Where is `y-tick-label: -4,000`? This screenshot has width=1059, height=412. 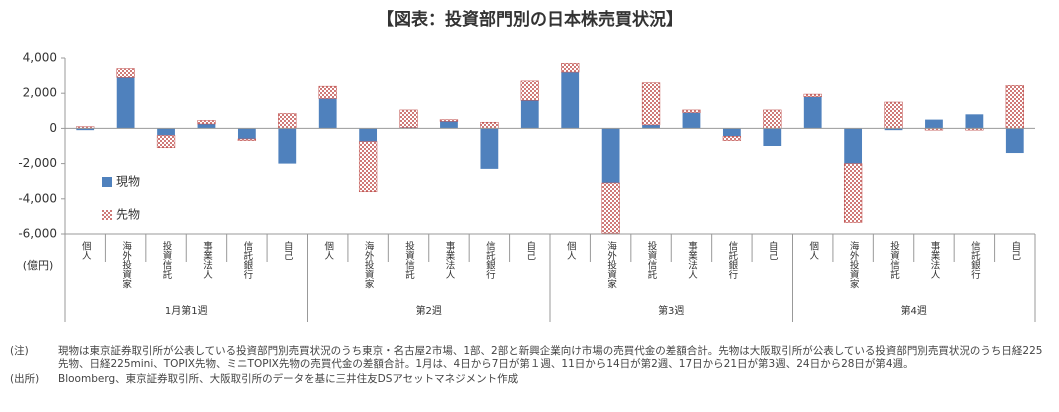
y-tick-label: -4,000 is located at coordinates (37, 198).